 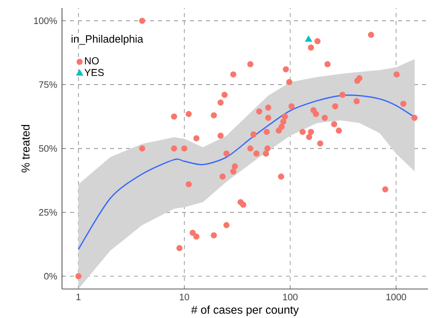 I want to click on y-axis-title: % treated, so click(x=25, y=148).